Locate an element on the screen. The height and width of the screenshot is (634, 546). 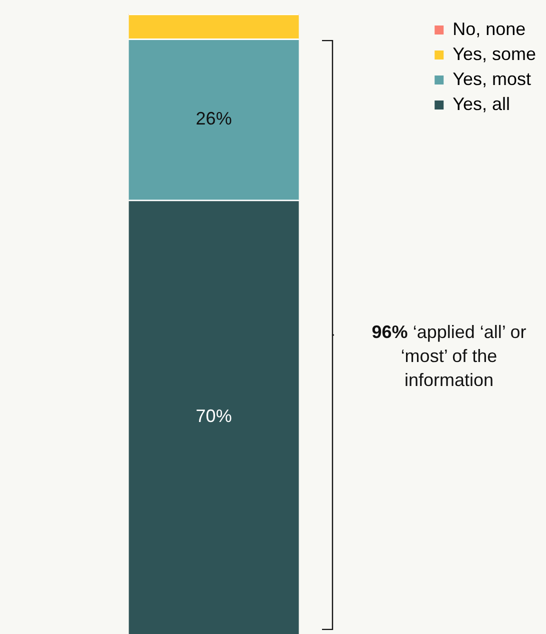
legend-label: Yes, all is located at coordinates (481, 104).